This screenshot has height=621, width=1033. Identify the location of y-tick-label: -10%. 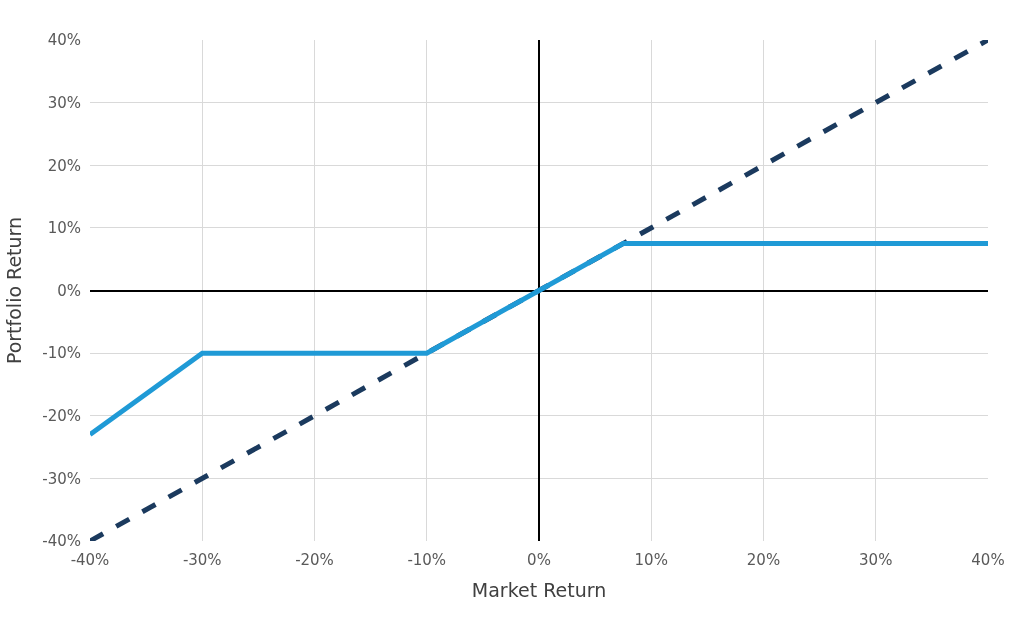
(61, 353).